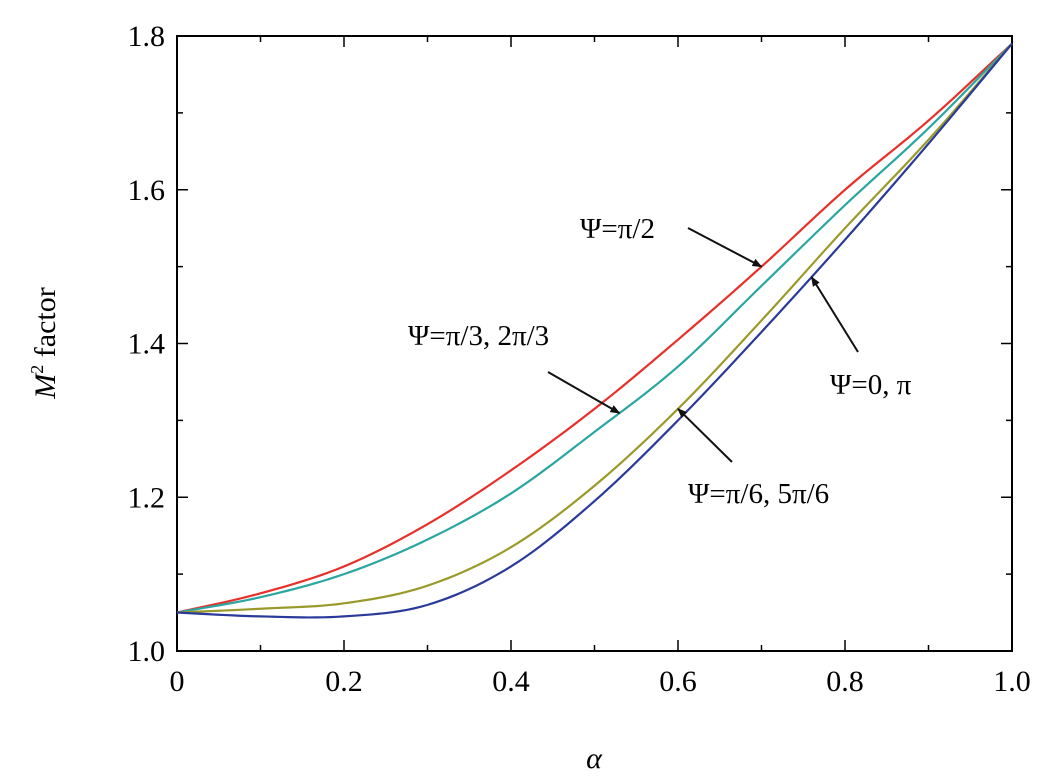  What do you see at coordinates (758, 494) in the screenshot?
I see `annotation-label-psi-pi-6: Ψ=π/6, 5π/6` at bounding box center [758, 494].